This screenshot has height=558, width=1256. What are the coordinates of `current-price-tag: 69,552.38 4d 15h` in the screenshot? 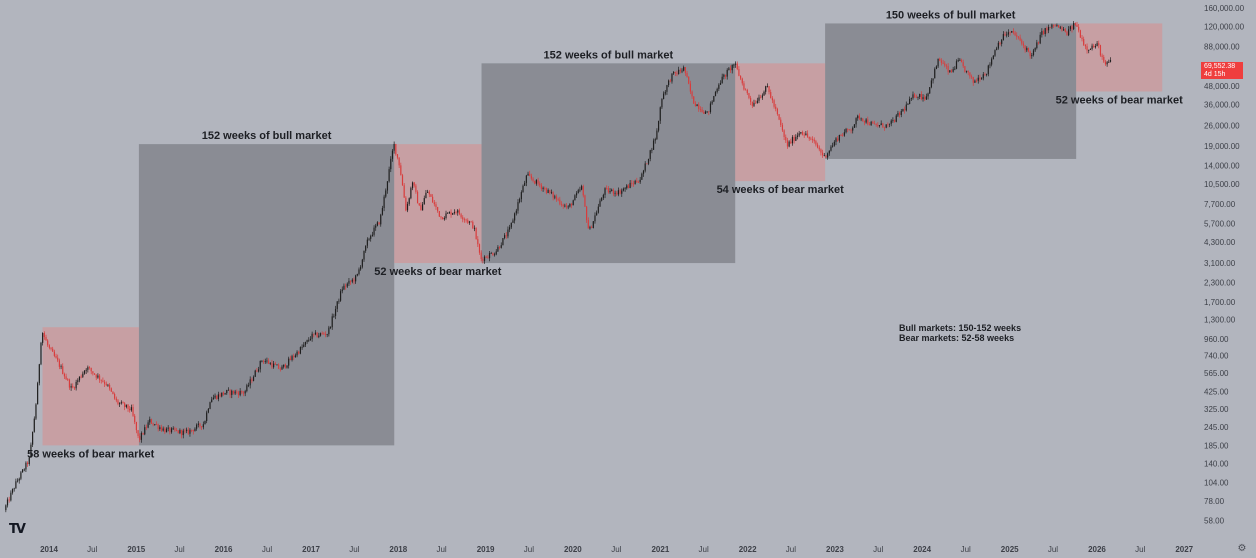 It's located at (1222, 70).